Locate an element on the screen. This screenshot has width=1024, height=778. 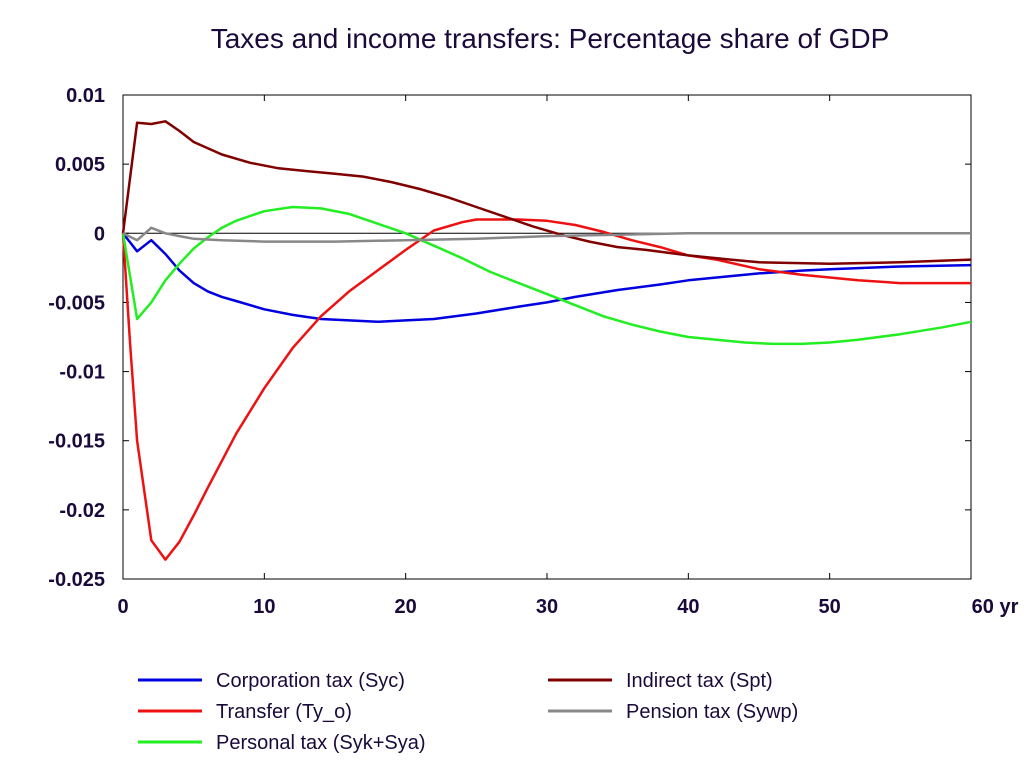
x-tick-label: 60 yr is located at coordinates (995, 607).